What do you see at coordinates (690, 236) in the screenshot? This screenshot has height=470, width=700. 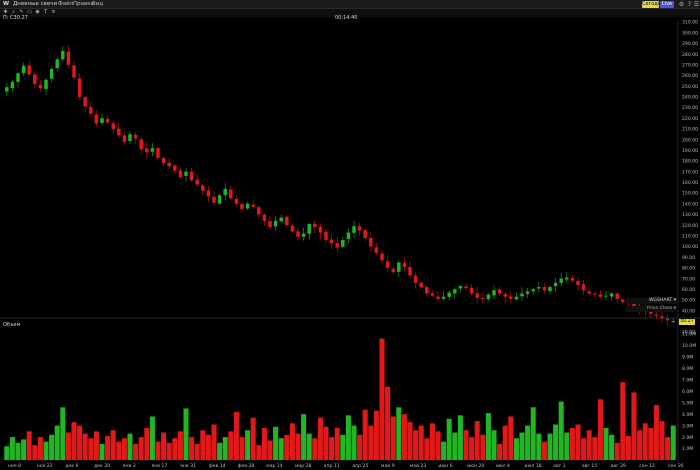 I see `price-tick-label: 110.00` at bounding box center [690, 236].